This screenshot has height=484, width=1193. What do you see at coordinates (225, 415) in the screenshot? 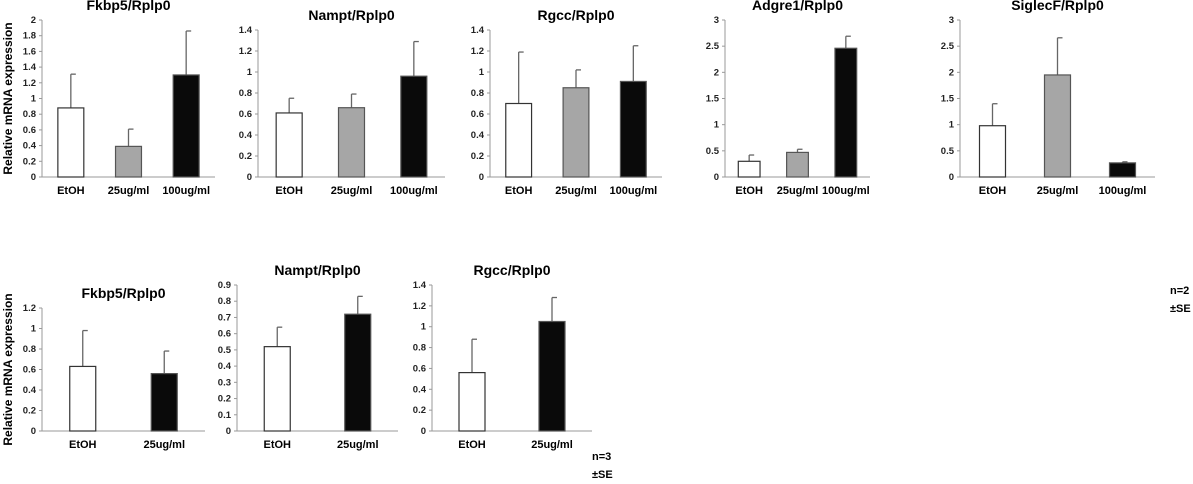
I see `y-tick-label: 0.1` at bounding box center [225, 415].